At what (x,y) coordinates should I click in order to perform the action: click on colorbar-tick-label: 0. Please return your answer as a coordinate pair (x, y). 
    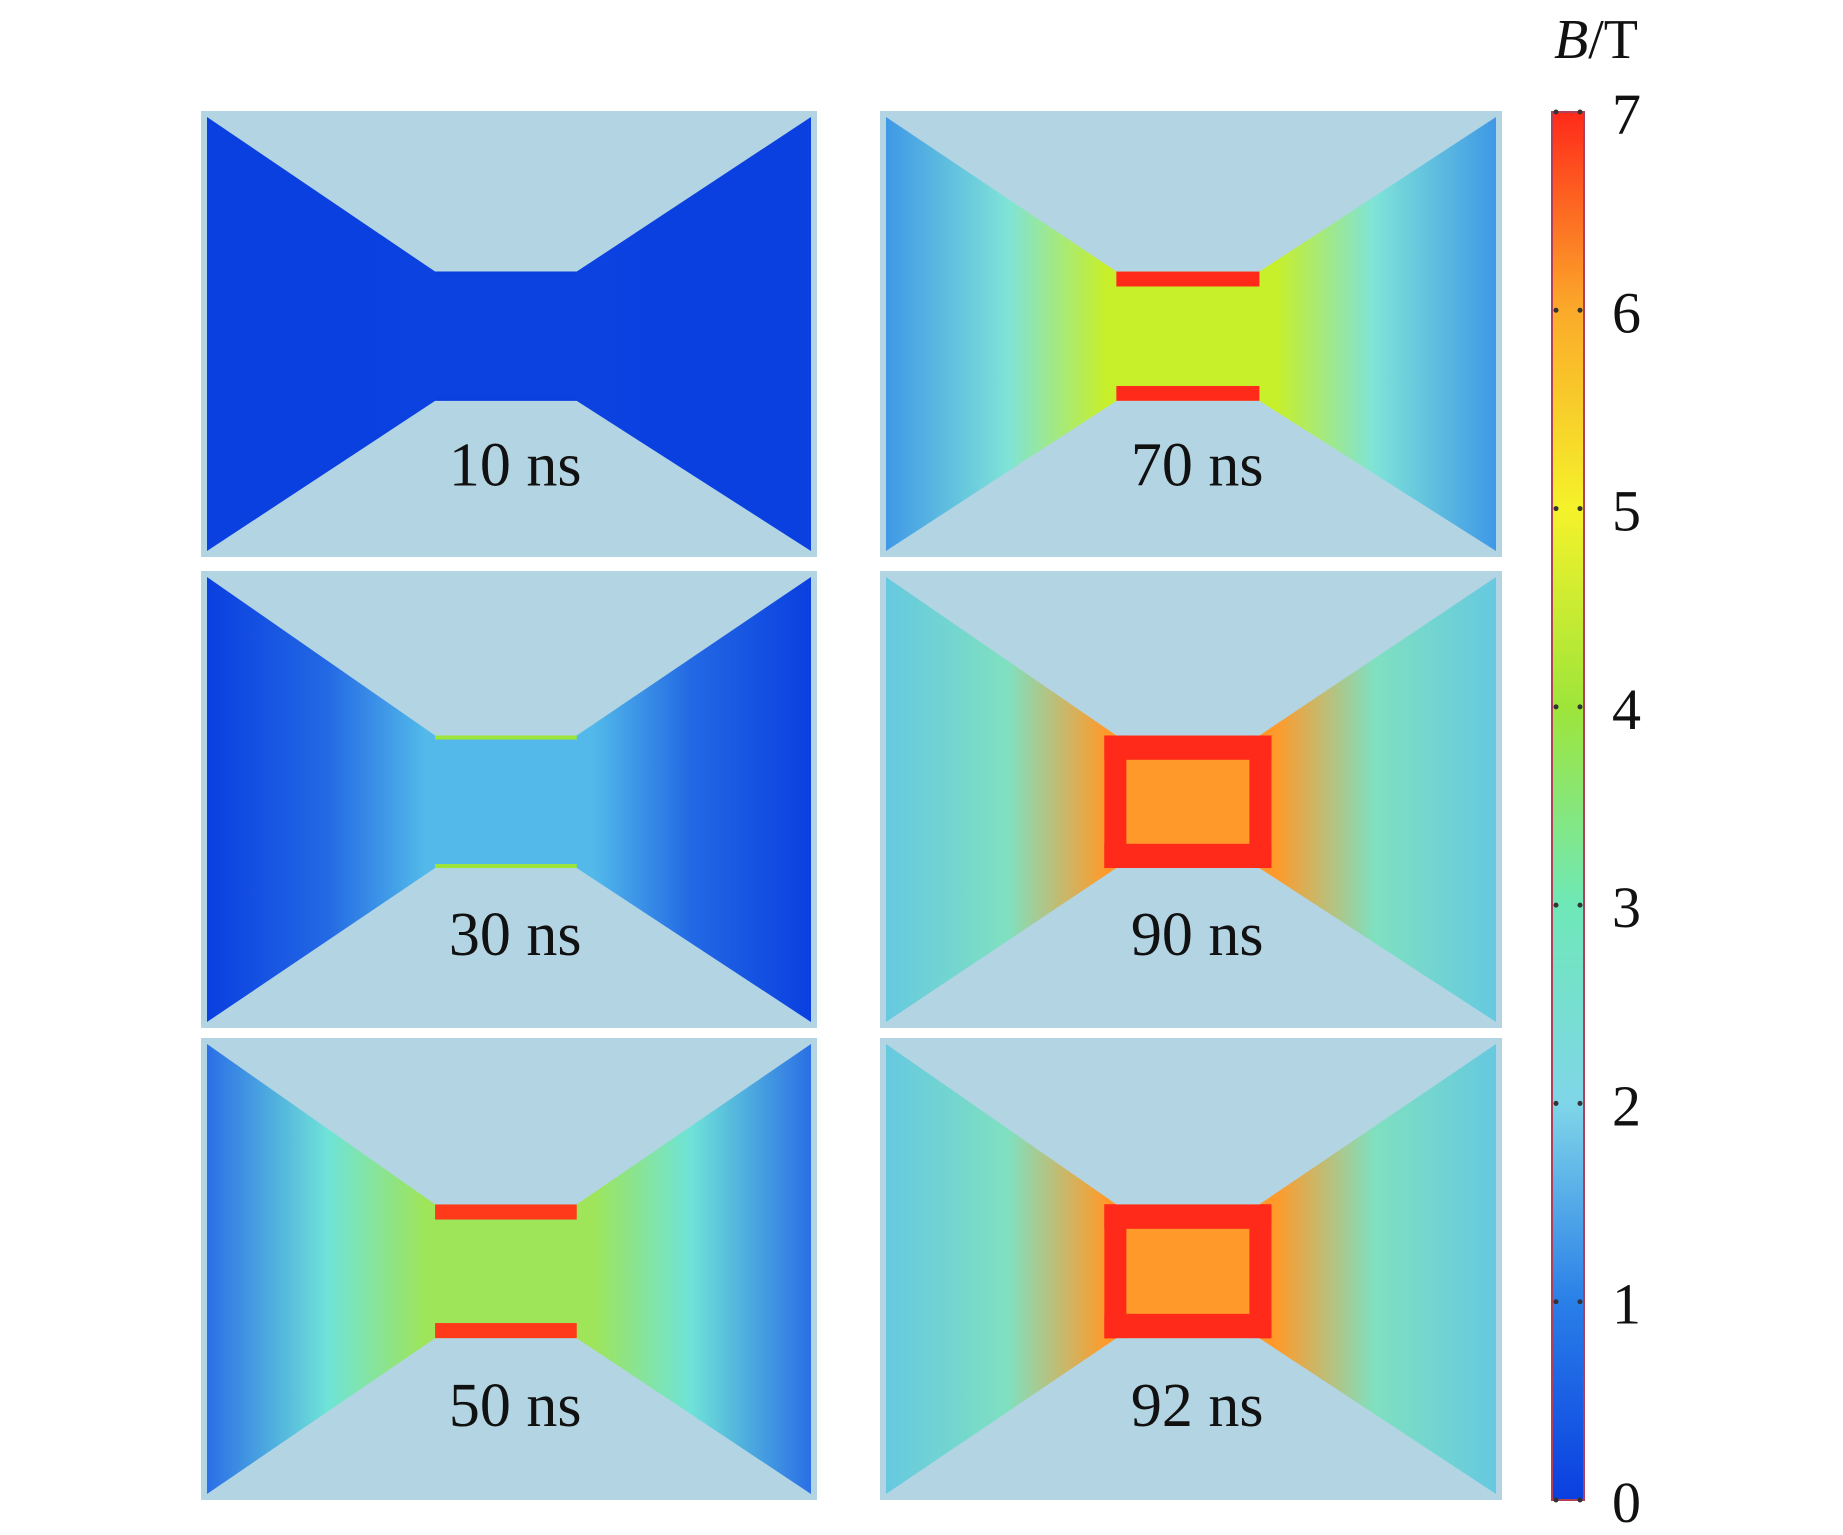
    Looking at the image, I should click on (1626, 1502).